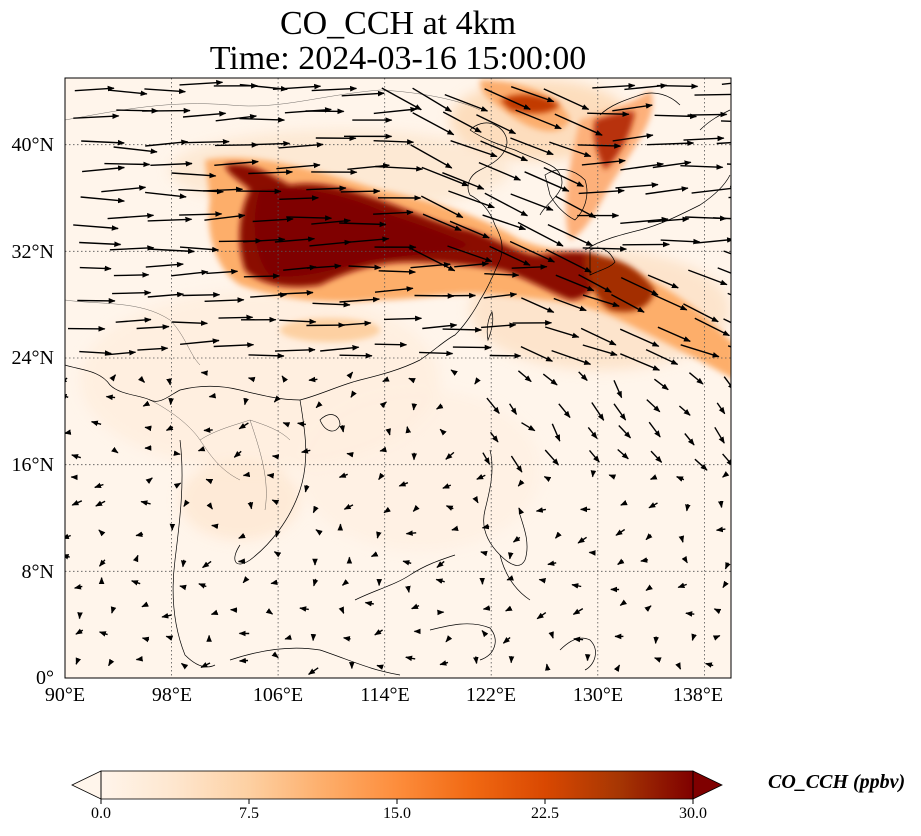 The image size is (921, 836). What do you see at coordinates (65, 695) in the screenshot?
I see `lon-tick-label: 90°E` at bounding box center [65, 695].